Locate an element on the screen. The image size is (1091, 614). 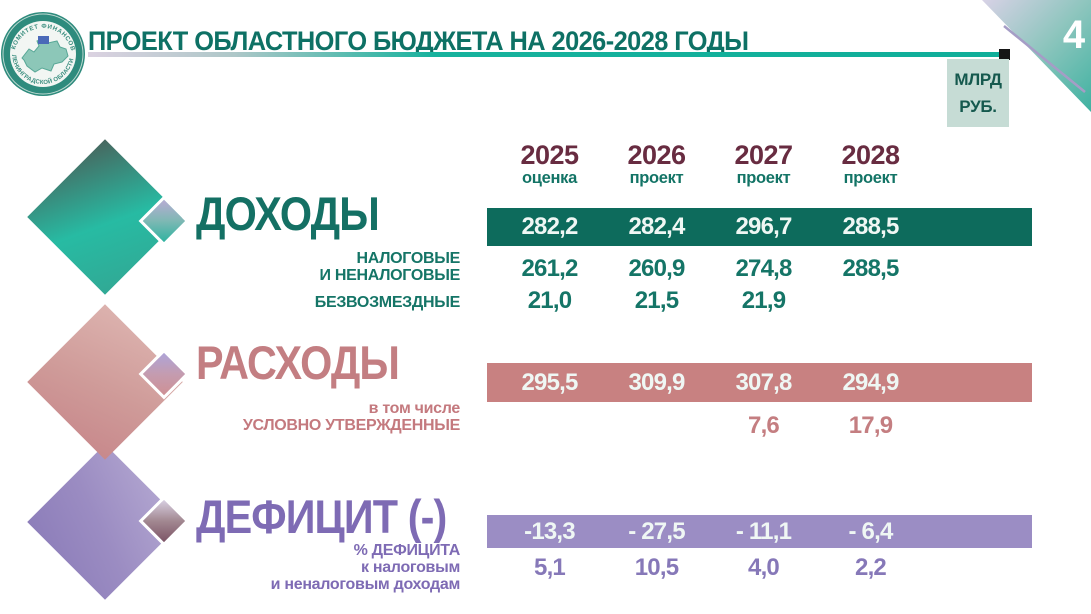
corner-decoration: 4 is located at coordinates (1036, 56).